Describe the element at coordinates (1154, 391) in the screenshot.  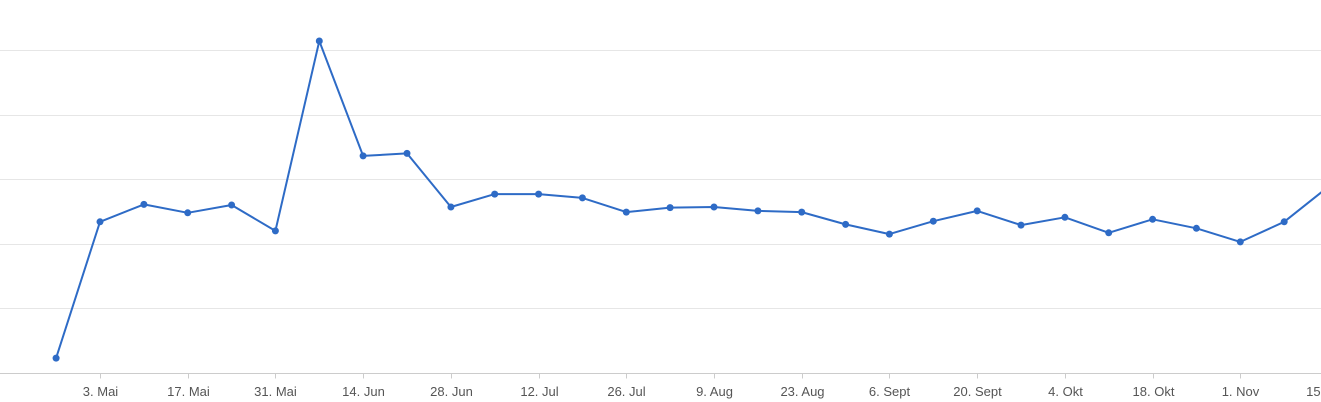
I see `x-tick-label: 18. Okt` at that location.